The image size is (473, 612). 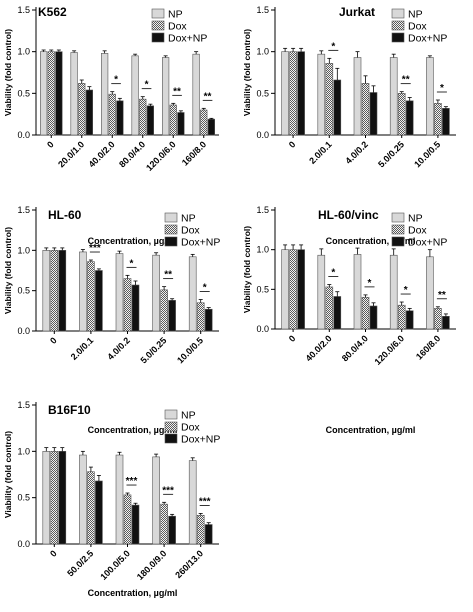 What do you see at coordinates (52, 12) in the screenshot?
I see `chart-title: K562` at bounding box center [52, 12].